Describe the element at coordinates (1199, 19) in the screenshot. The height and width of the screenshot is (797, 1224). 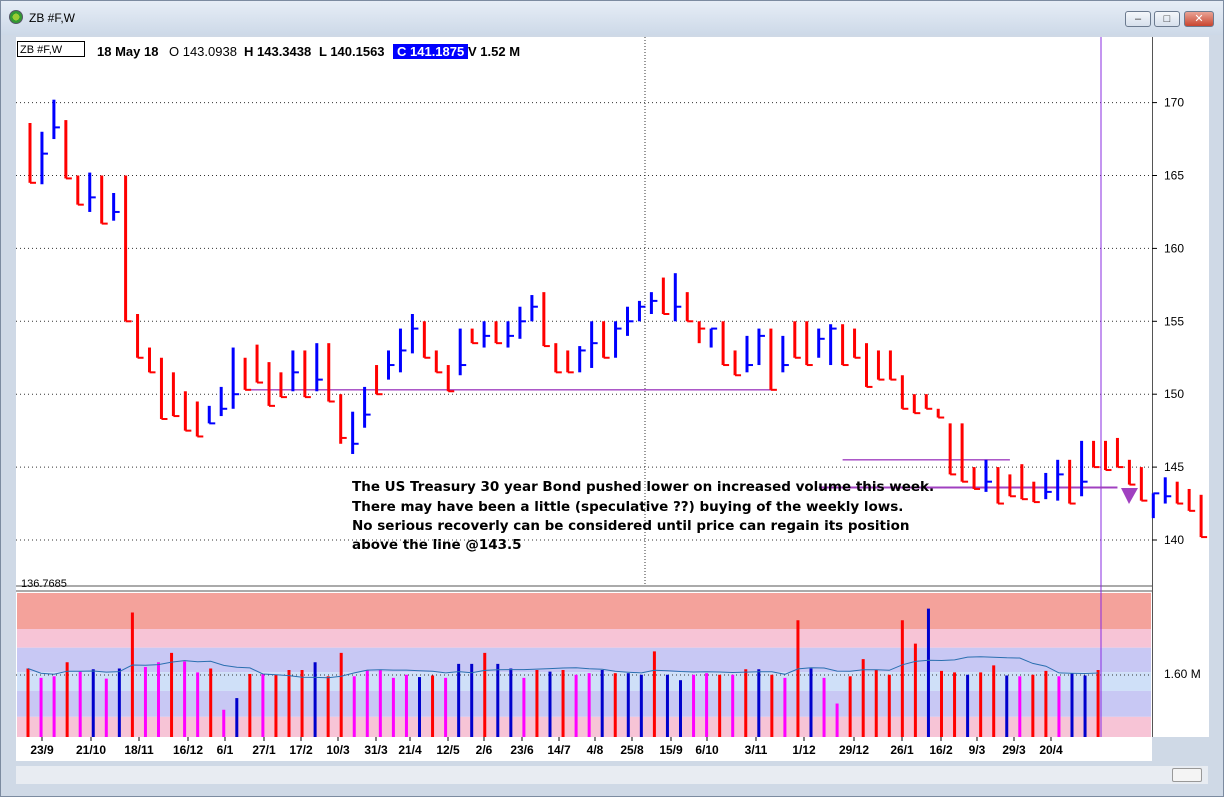
I see `close-button: ✕` at that location.